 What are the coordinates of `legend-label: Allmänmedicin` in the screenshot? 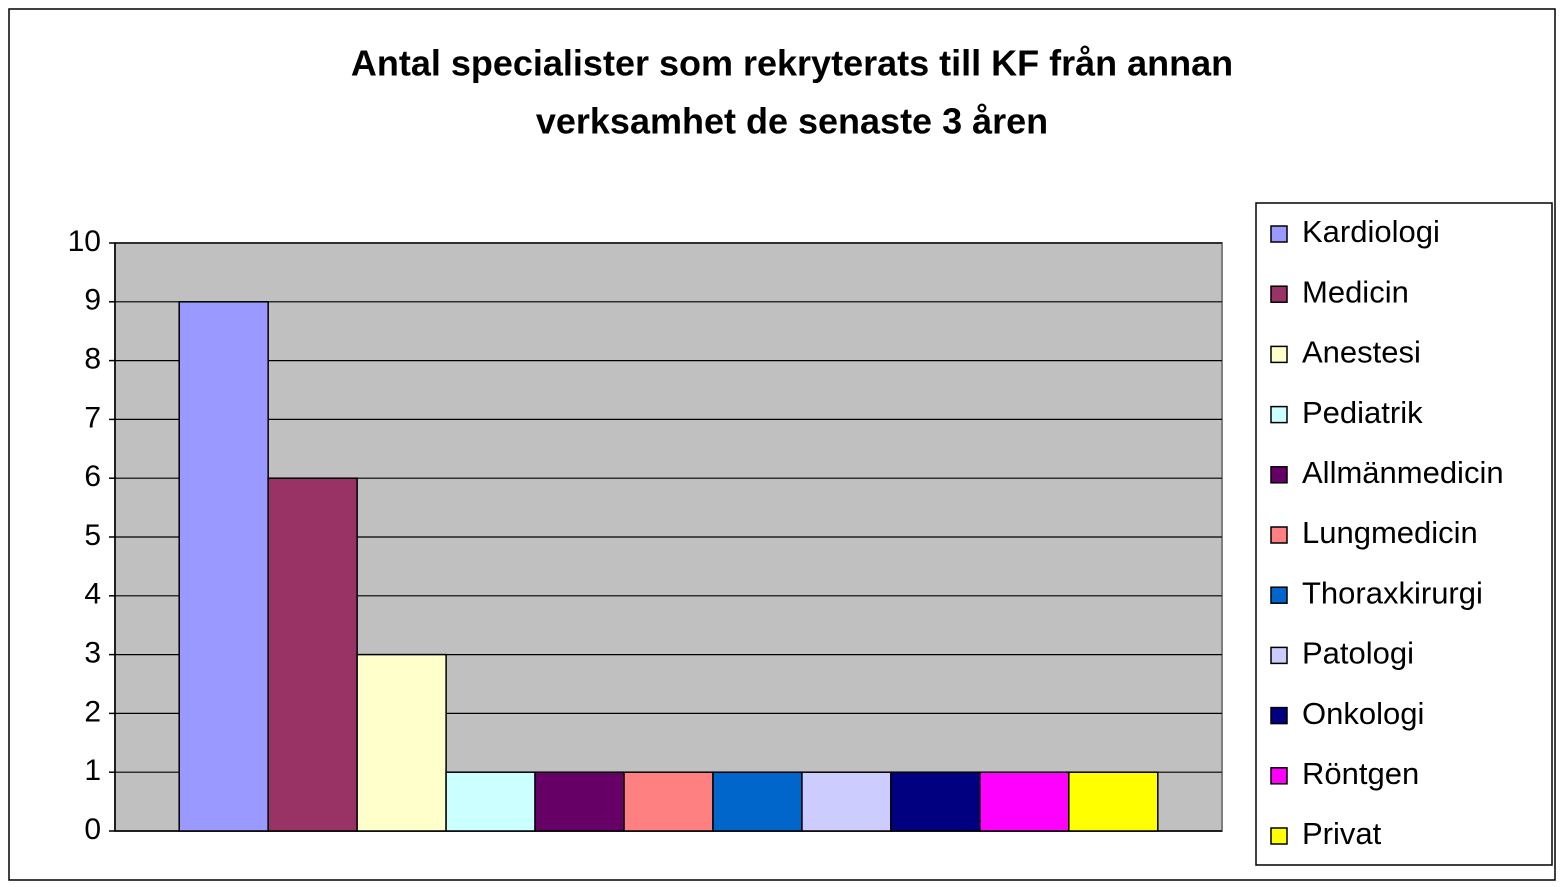 It's located at (1403, 472).